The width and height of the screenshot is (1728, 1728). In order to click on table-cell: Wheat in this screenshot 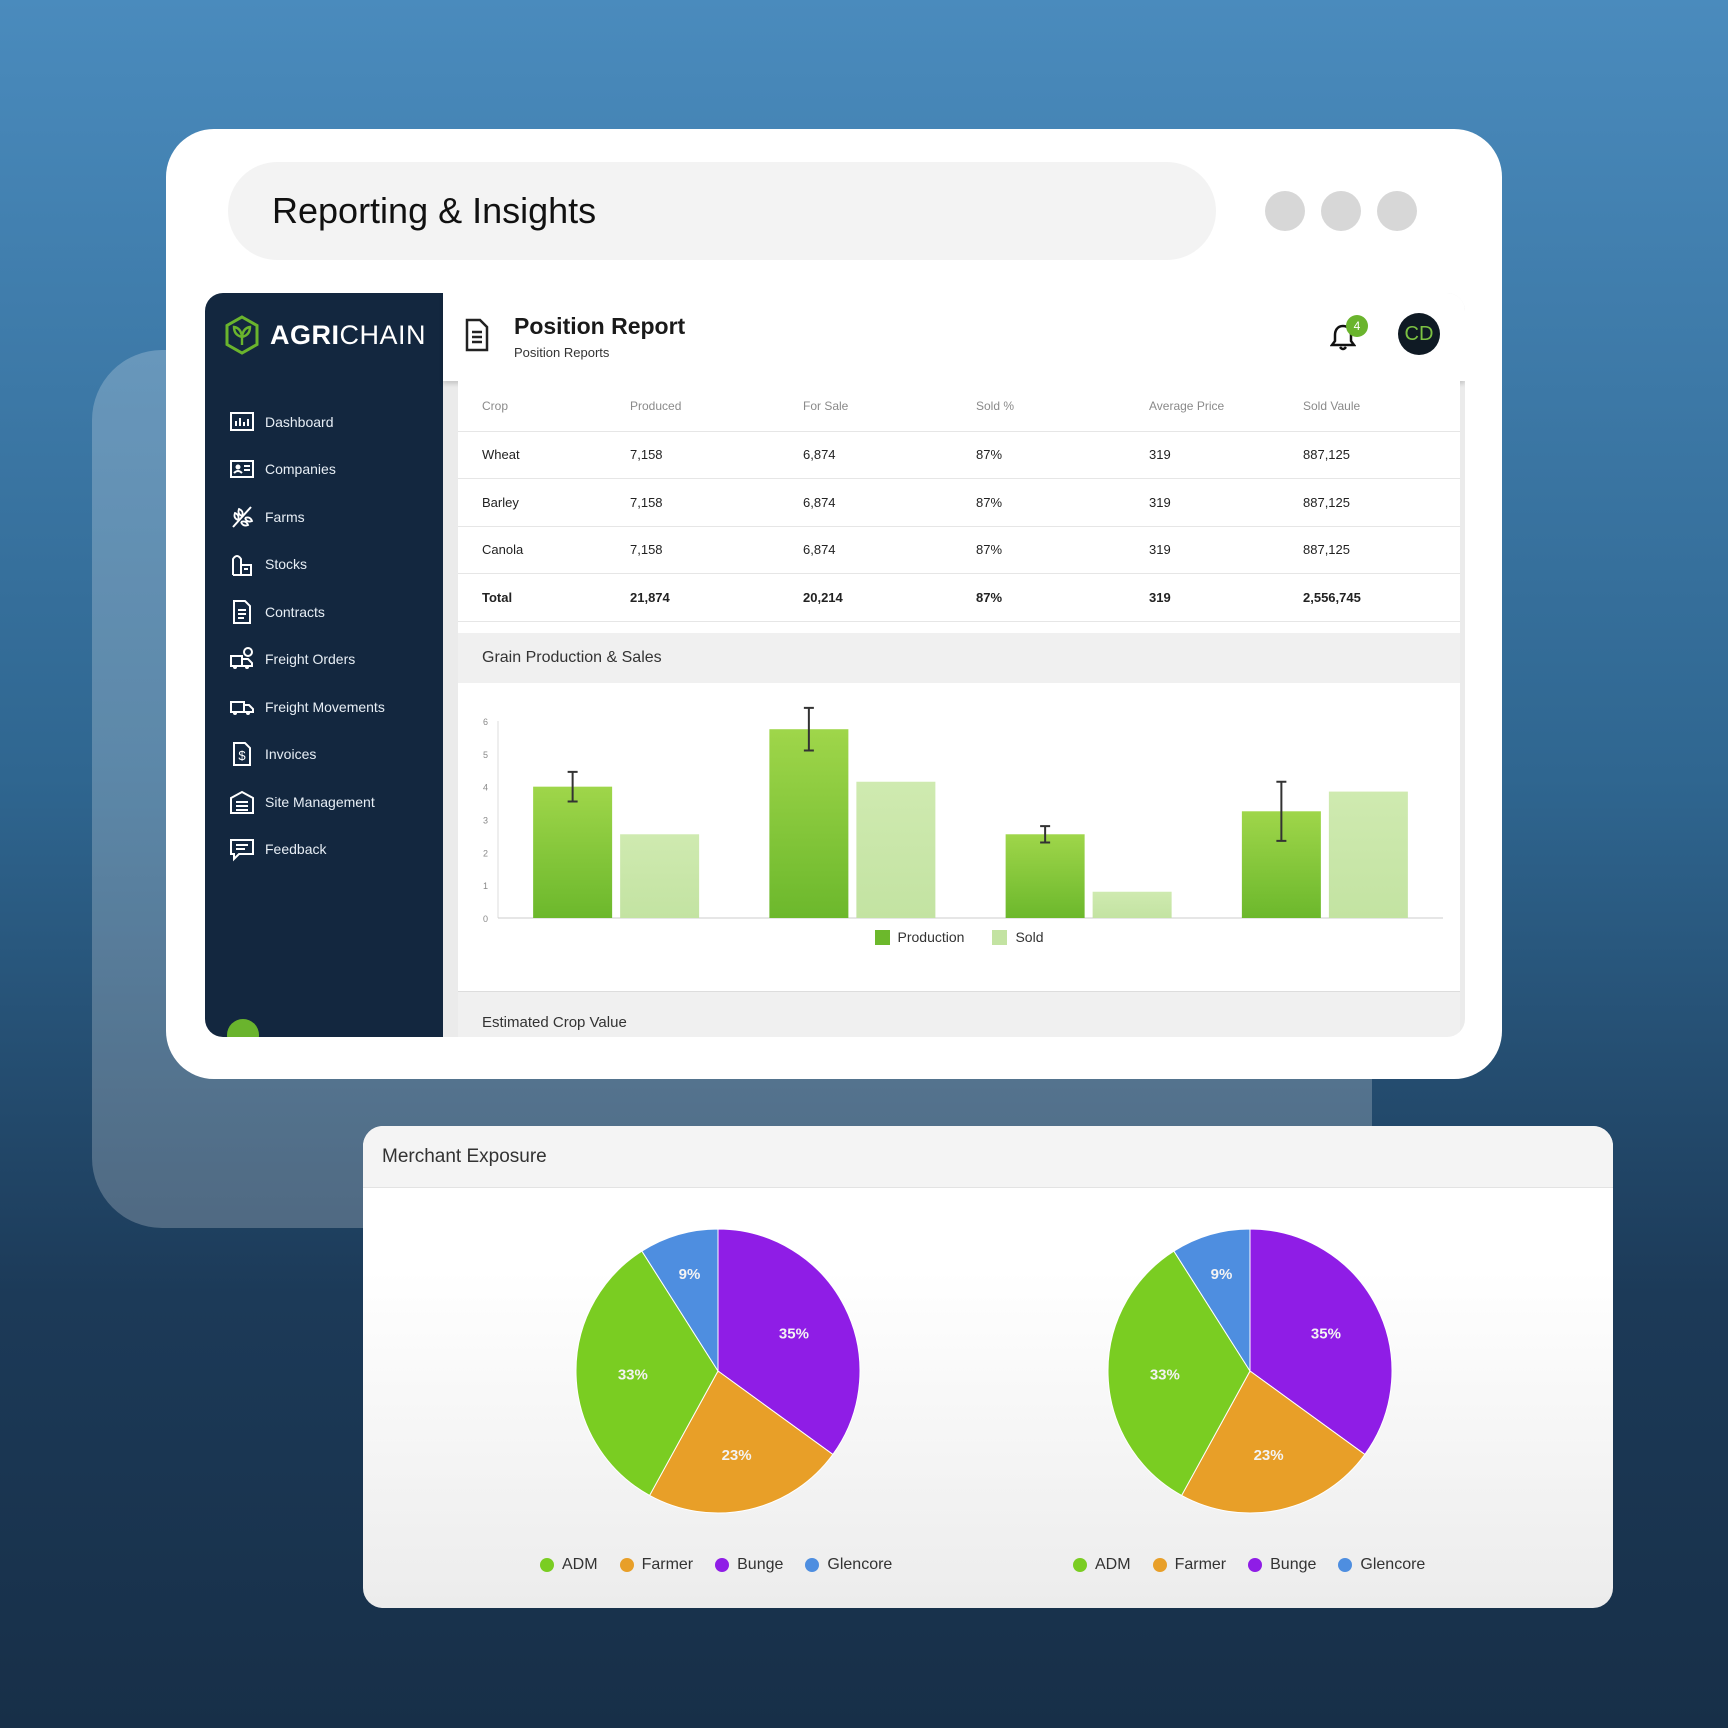, I will do `click(544, 455)`.